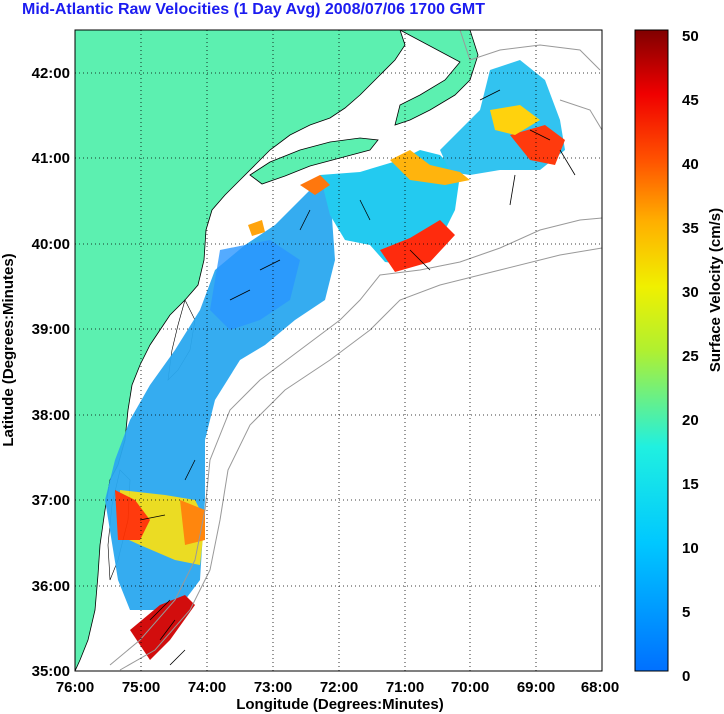 Image resolution: width=724 pixels, height=714 pixels. What do you see at coordinates (314, 161) in the screenshot?
I see `long-island` at bounding box center [314, 161].